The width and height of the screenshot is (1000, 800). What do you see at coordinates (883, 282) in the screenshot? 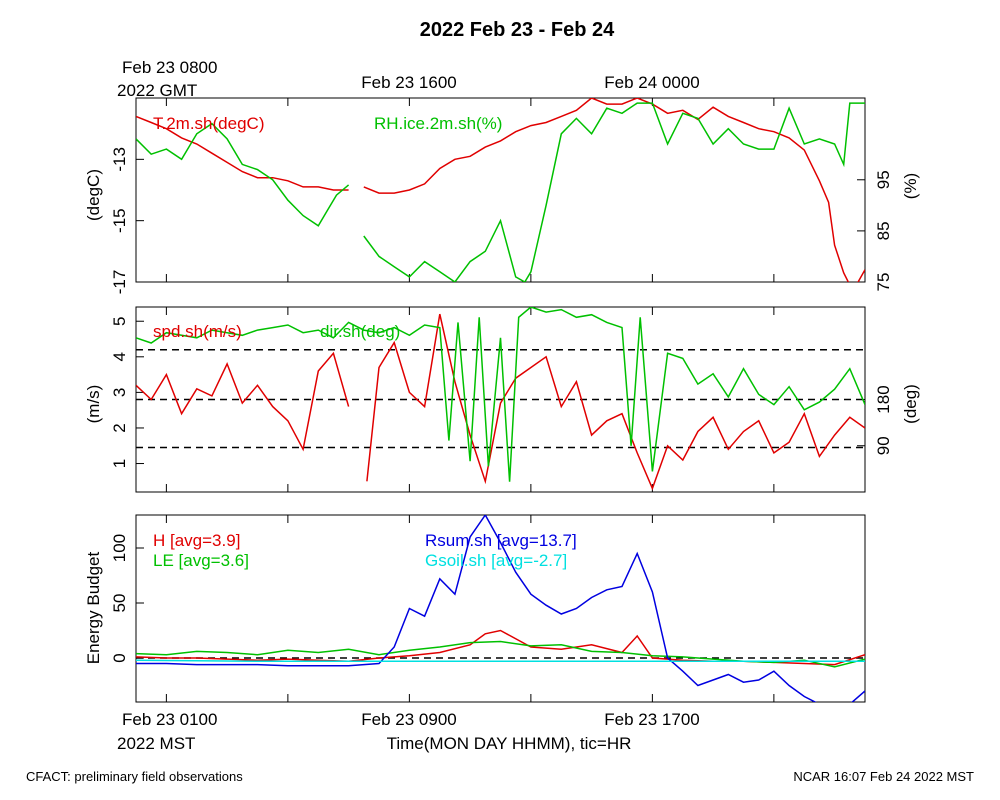
I see `y-tick-label-right: 75` at bounding box center [883, 282].